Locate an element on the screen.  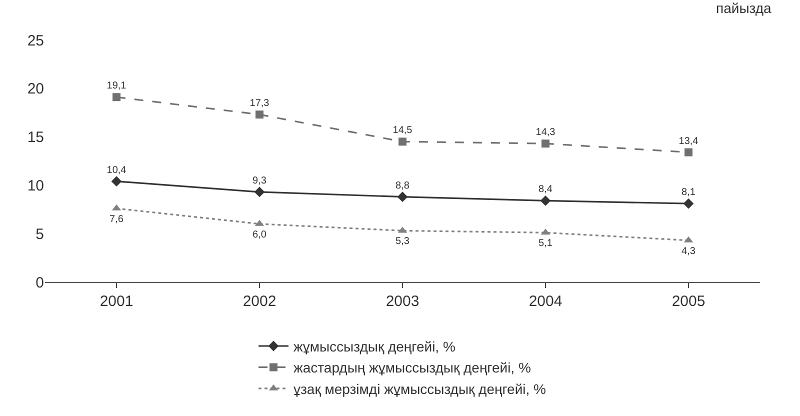
x-tick-label: 2002 is located at coordinates (259, 301).